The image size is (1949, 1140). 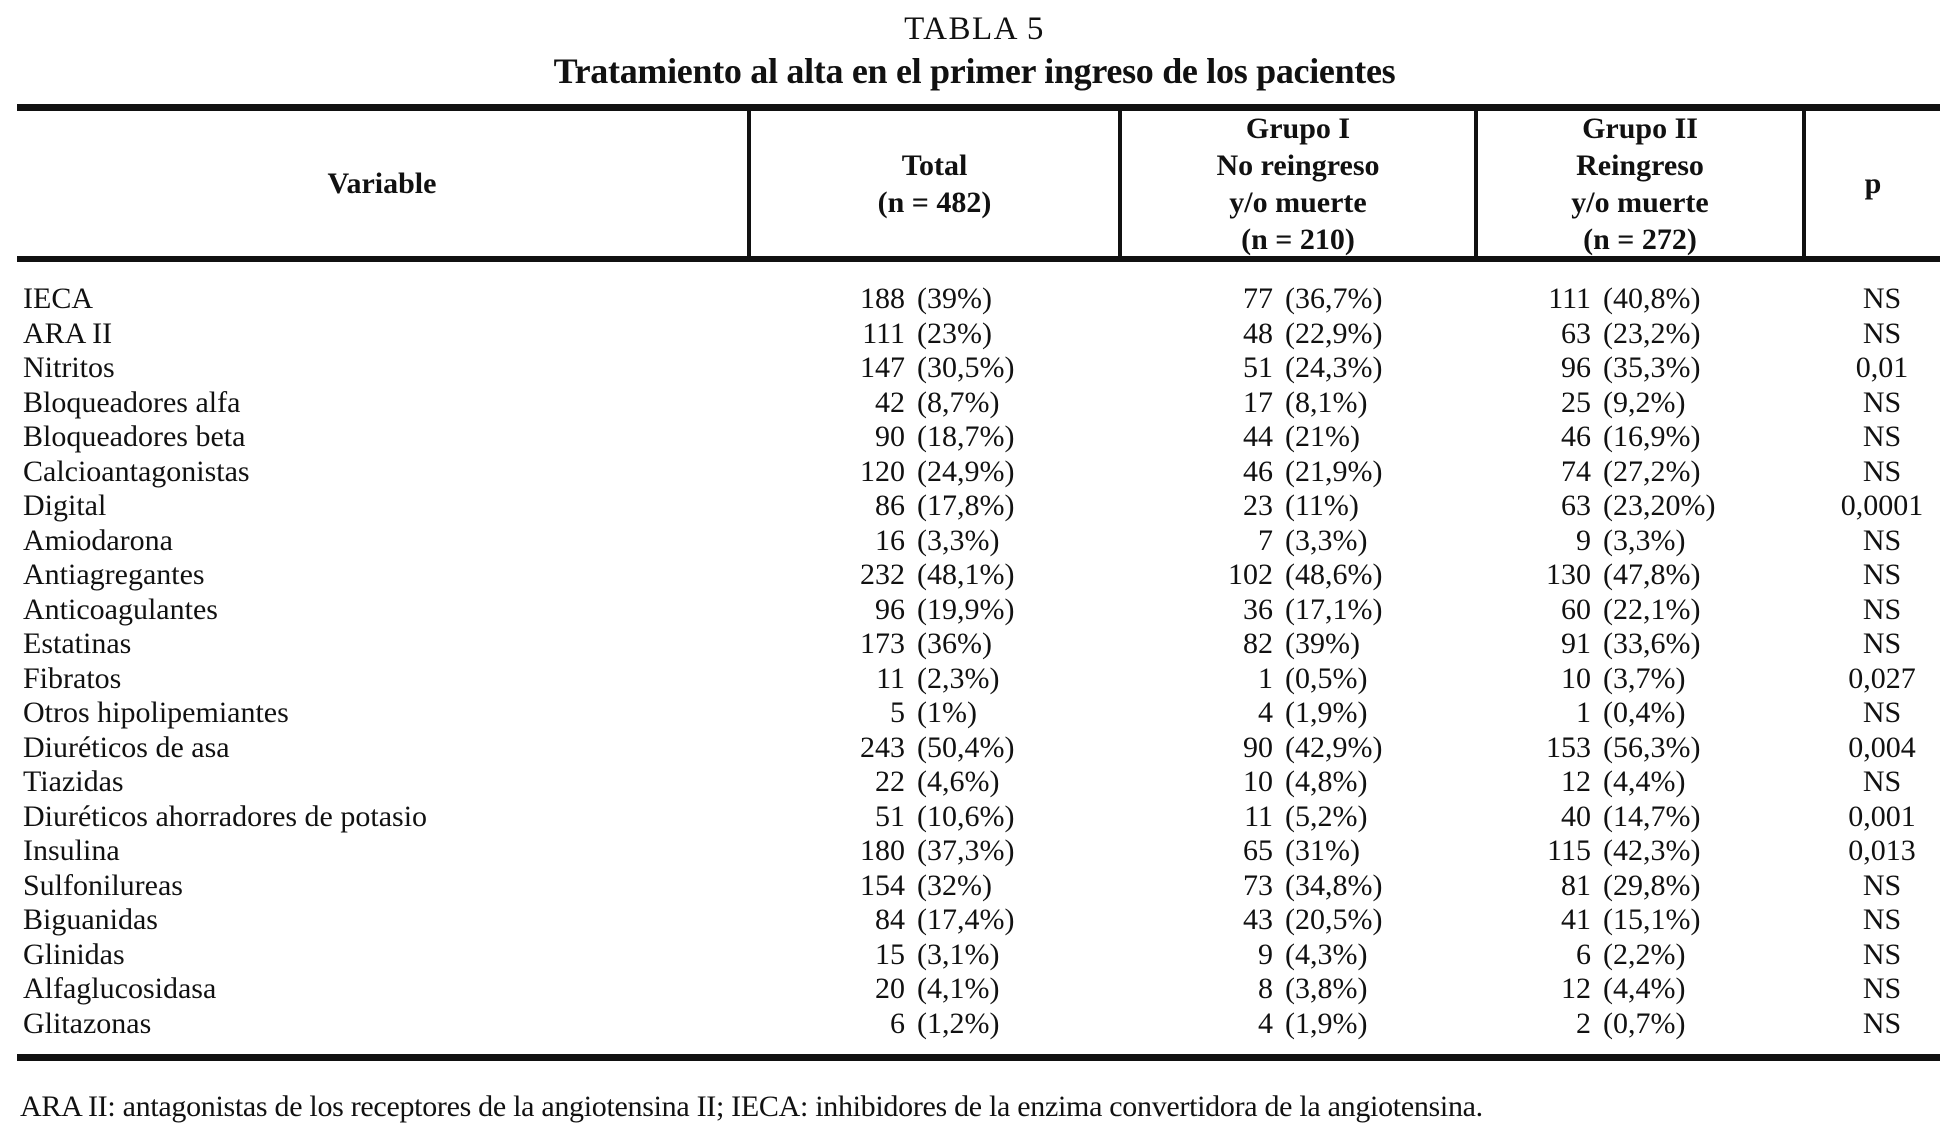 What do you see at coordinates (958, 781) in the screenshot?
I see `total-percent: (4,6%)` at bounding box center [958, 781].